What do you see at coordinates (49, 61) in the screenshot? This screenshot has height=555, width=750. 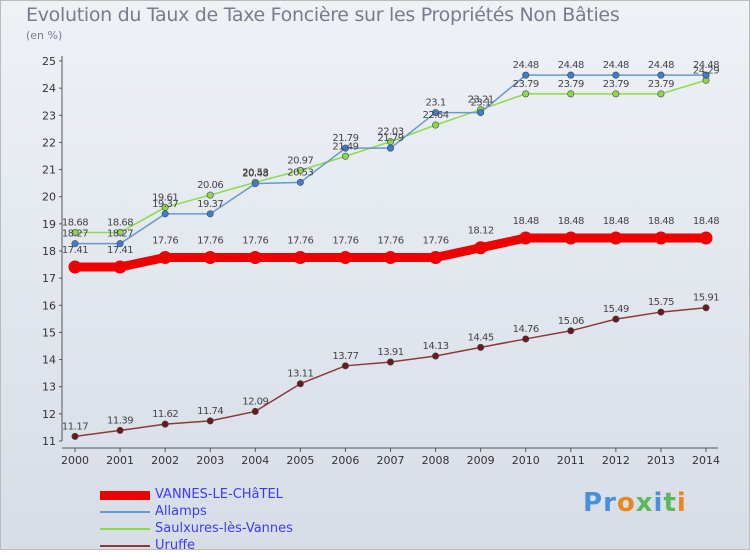 I see `y-tick-label: 25` at bounding box center [49, 61].